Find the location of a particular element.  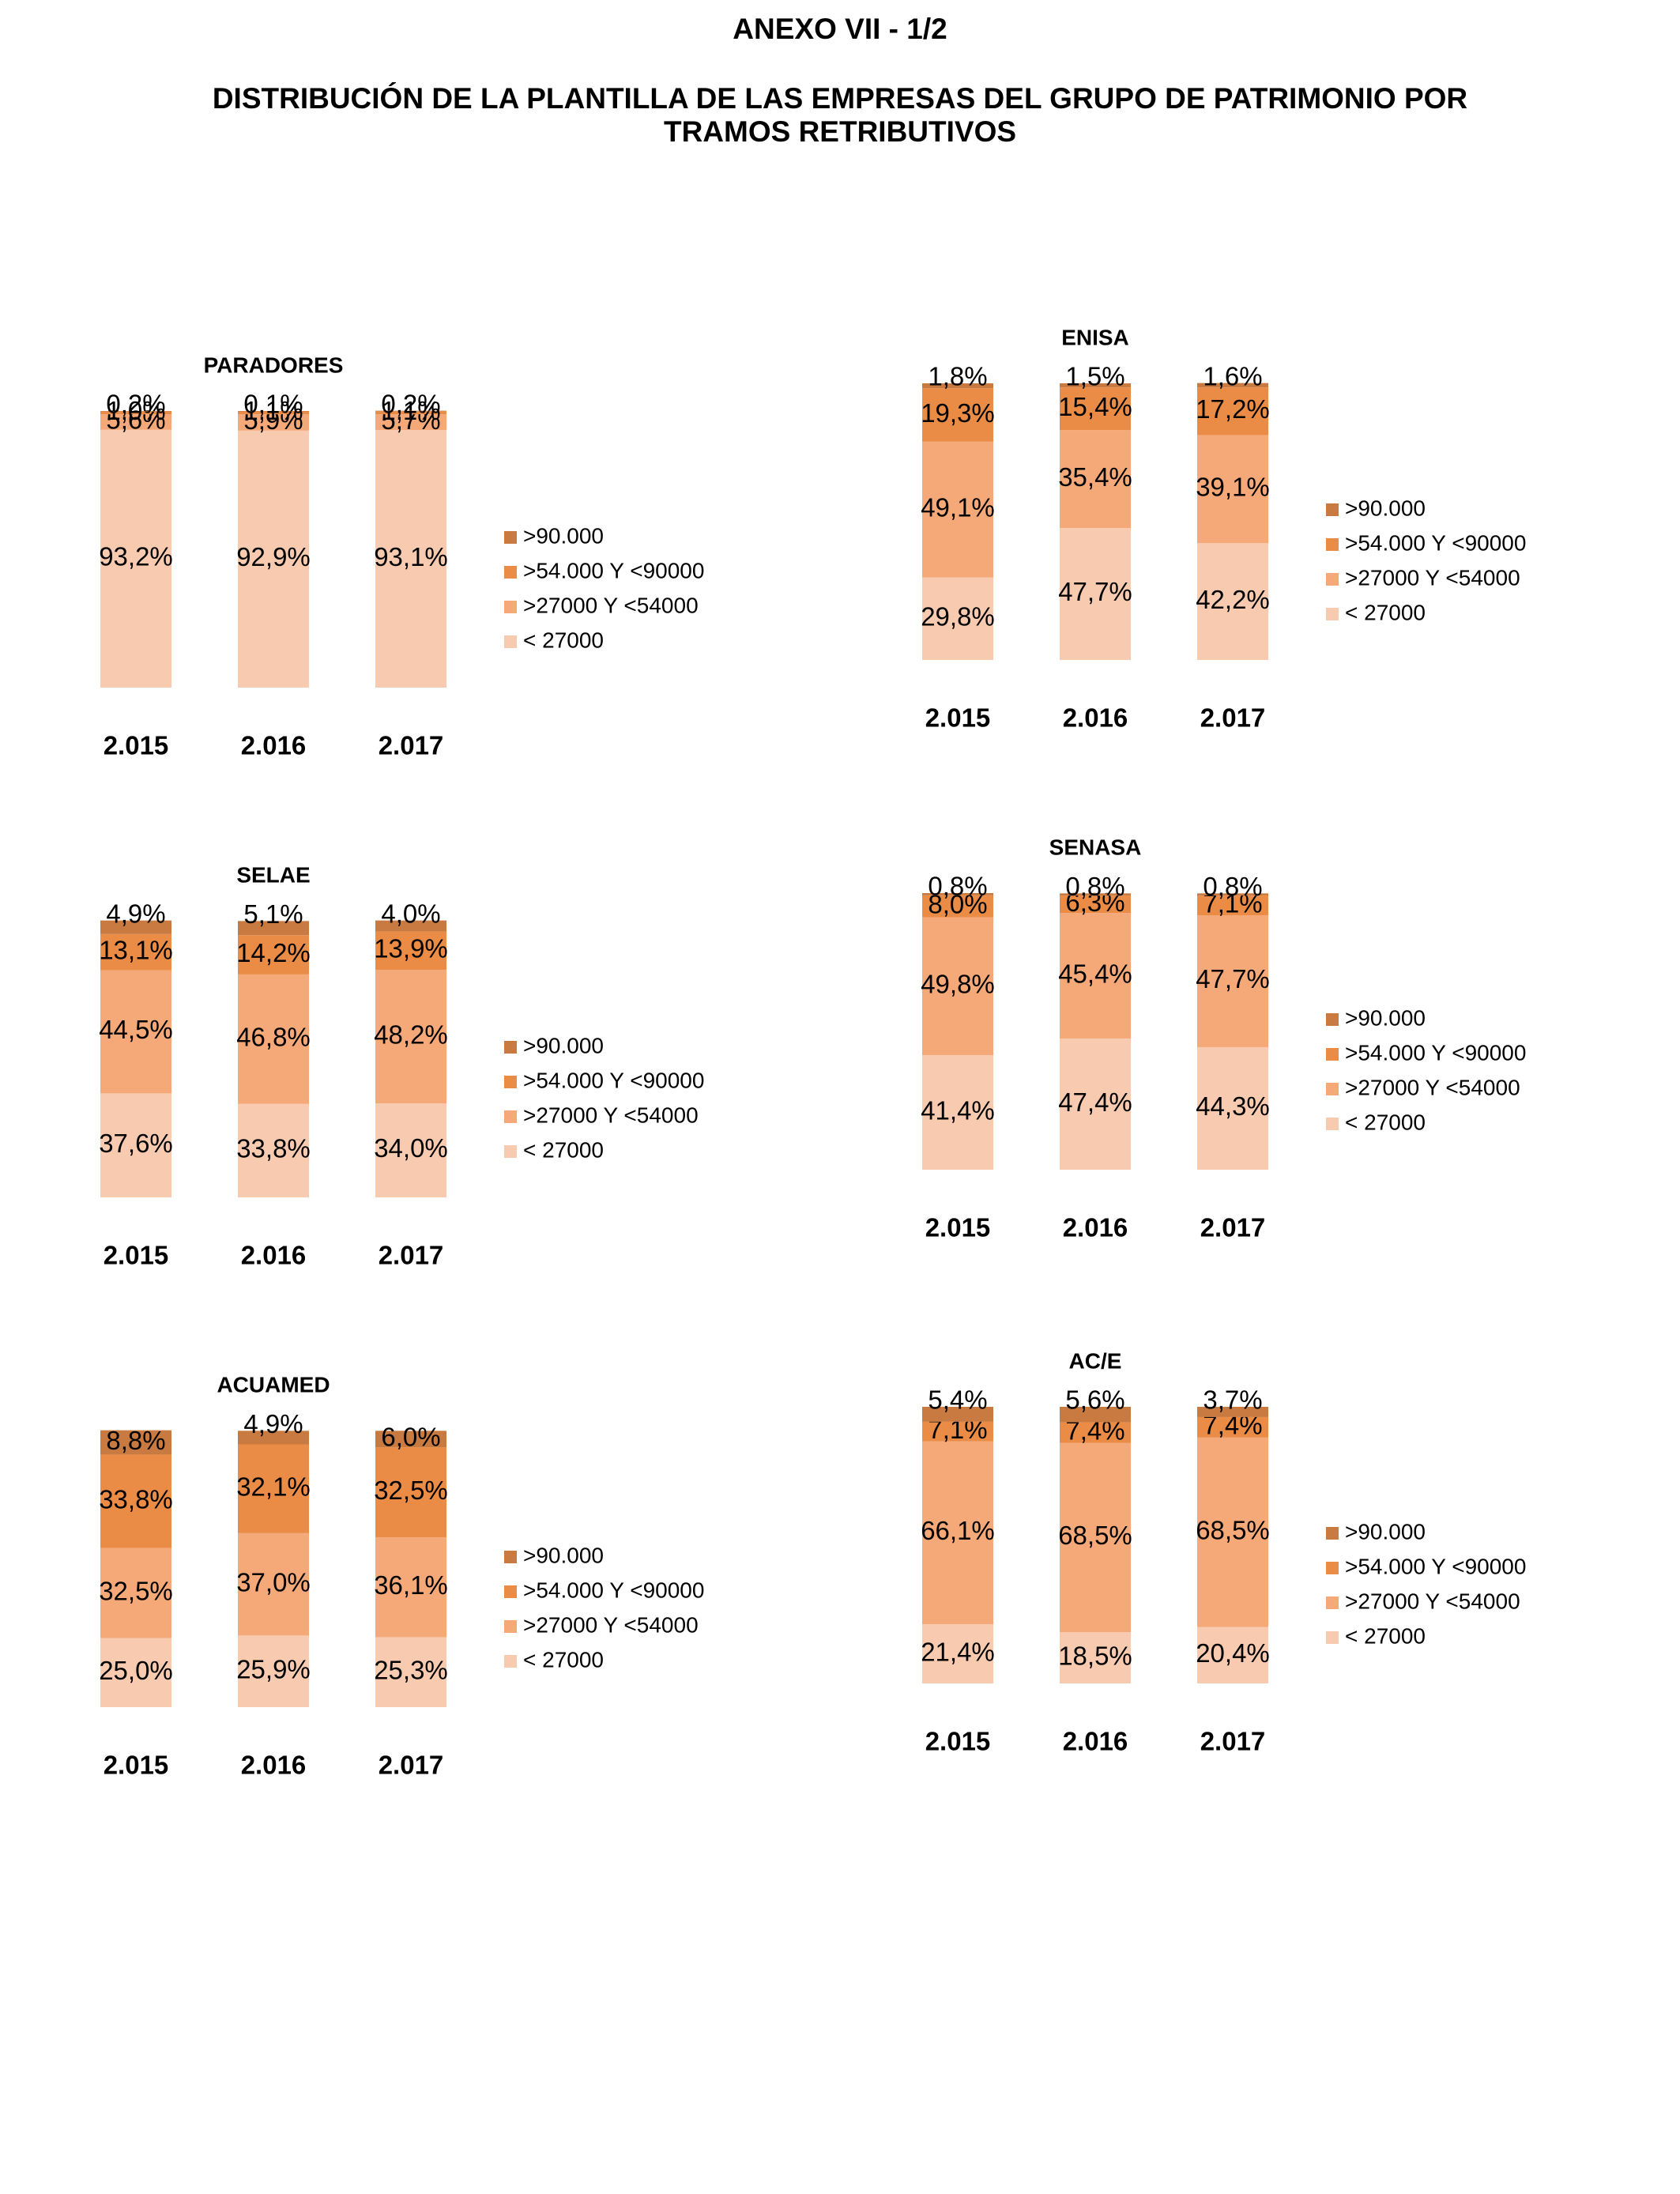

senasa-legend-label-27000: < 27000 is located at coordinates (1385, 1122).